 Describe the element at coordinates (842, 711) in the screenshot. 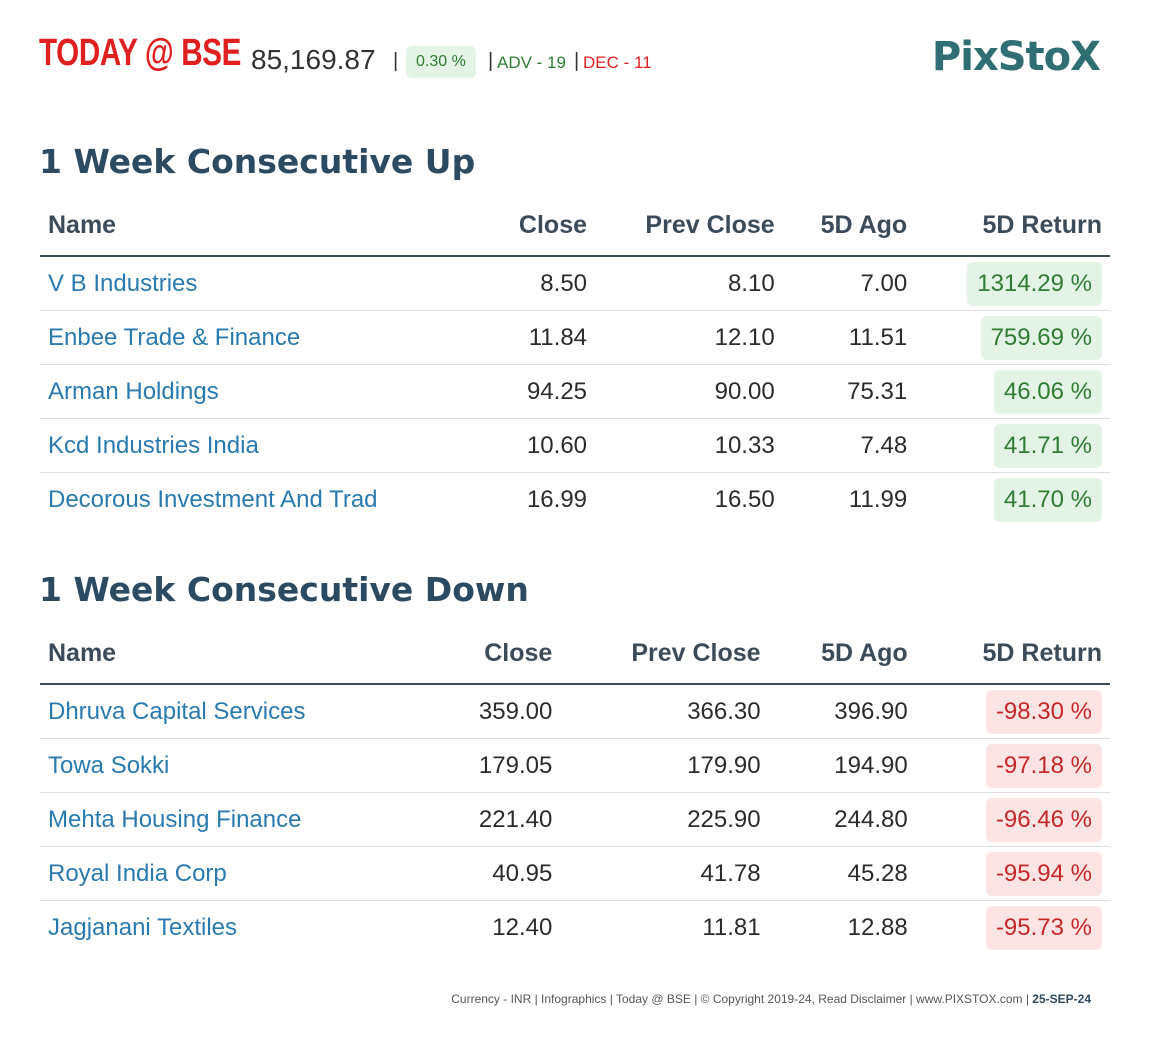

I see `5d-ago-value: 396.90` at that location.